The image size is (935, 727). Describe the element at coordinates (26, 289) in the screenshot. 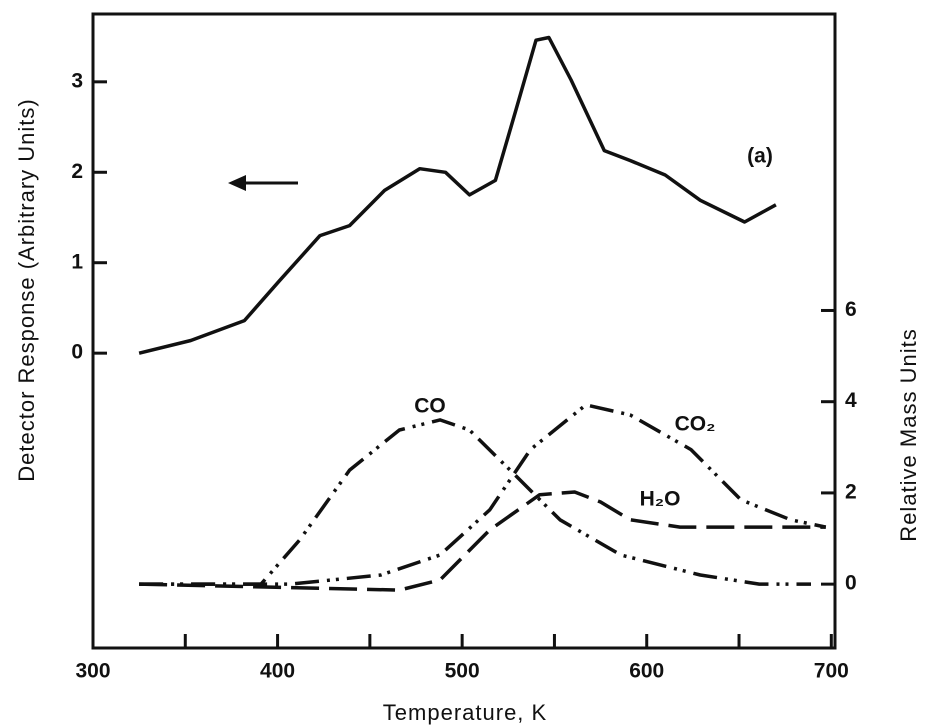

I see `y-axis-title: Detector Response (Arbitrary Units)` at that location.